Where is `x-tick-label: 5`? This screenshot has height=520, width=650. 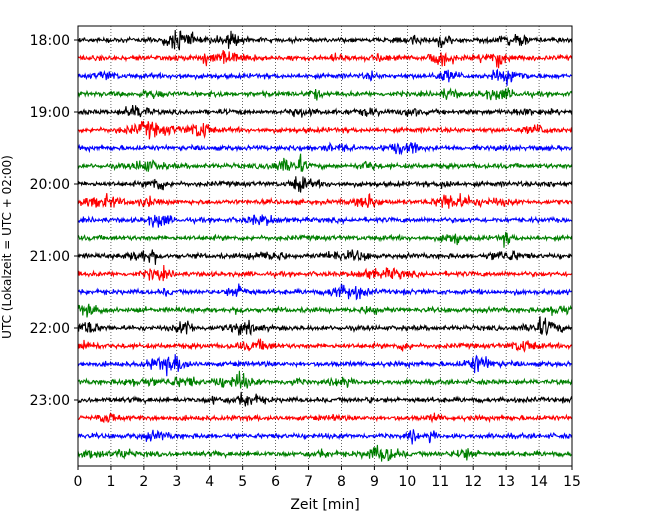
x-tick-label: 5 is located at coordinates (242, 482).